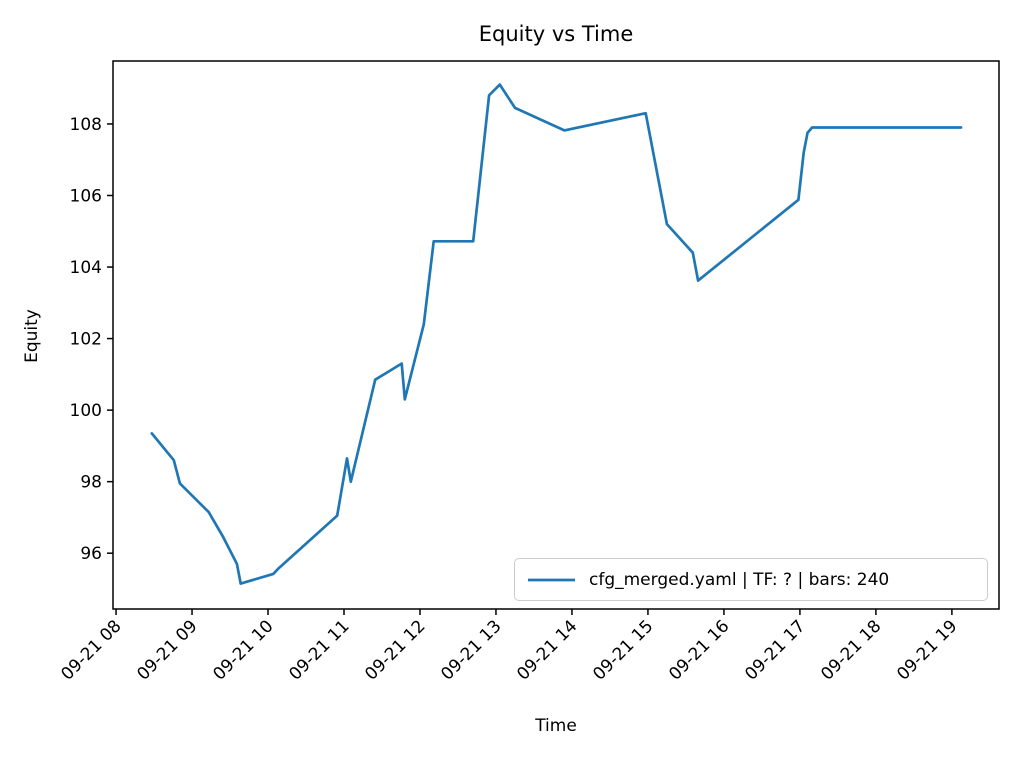 Image resolution: width=1024 pixels, height=768 pixels. What do you see at coordinates (167, 650) in the screenshot?
I see `x-tick-label: 09-21 09` at bounding box center [167, 650].